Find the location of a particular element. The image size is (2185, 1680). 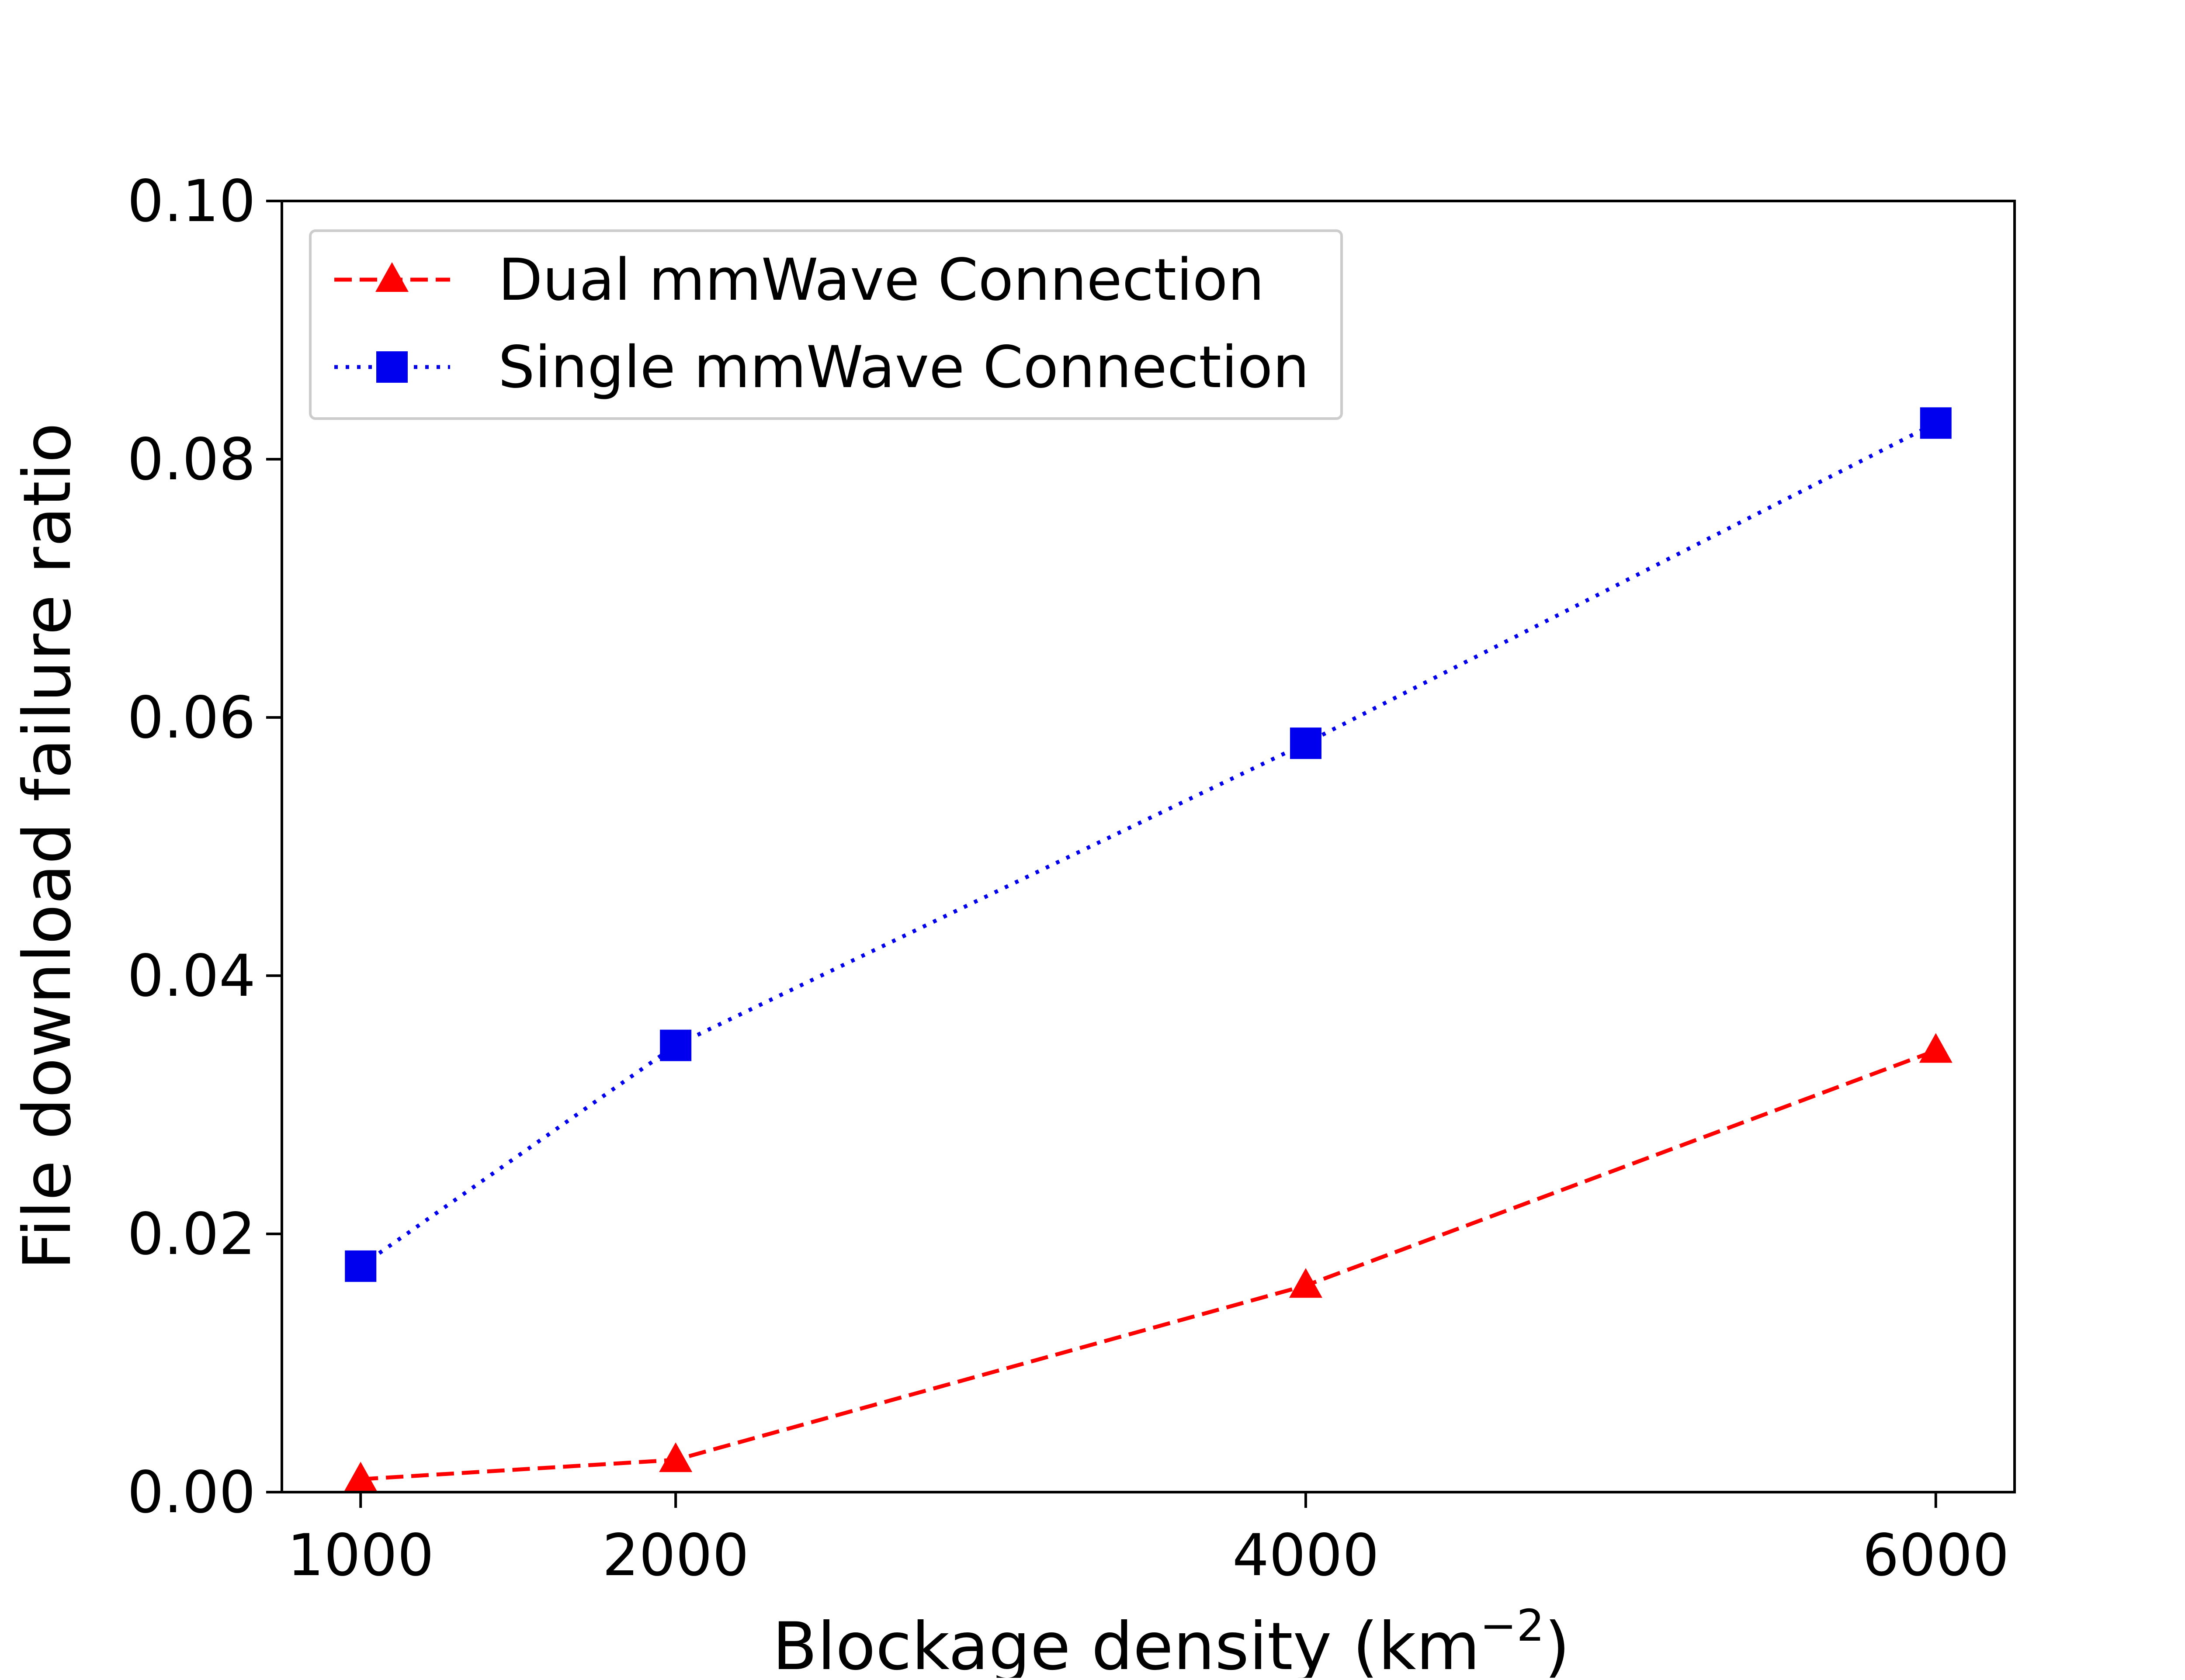

y-axis-title: File download failure ratio is located at coordinates (48, 846).